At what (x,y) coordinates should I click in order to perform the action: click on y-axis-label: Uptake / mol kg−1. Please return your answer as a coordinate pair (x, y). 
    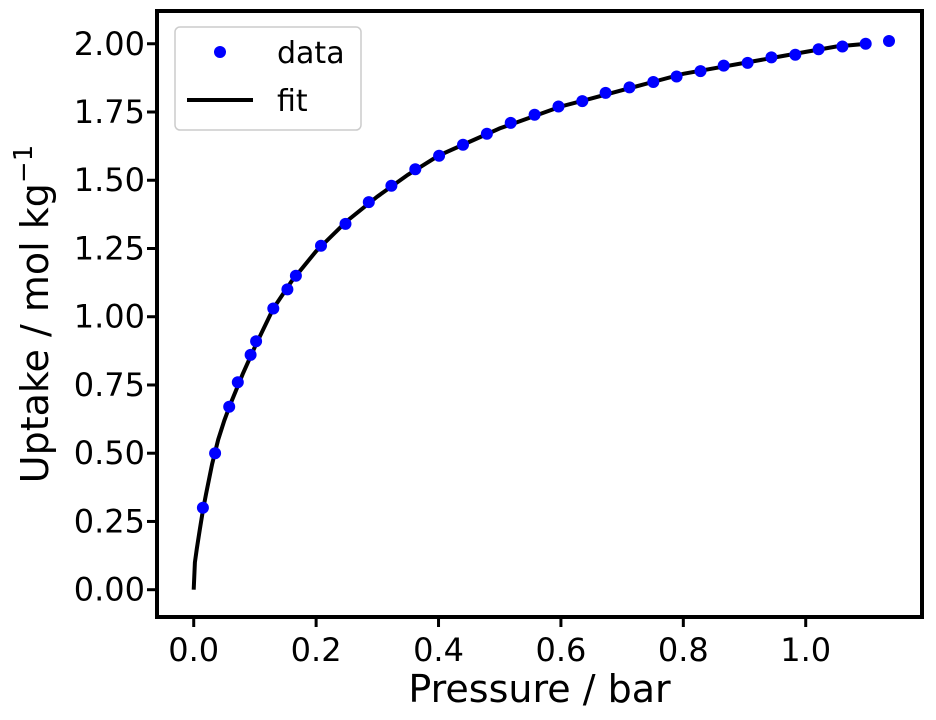
    Looking at the image, I should click on (33, 314).